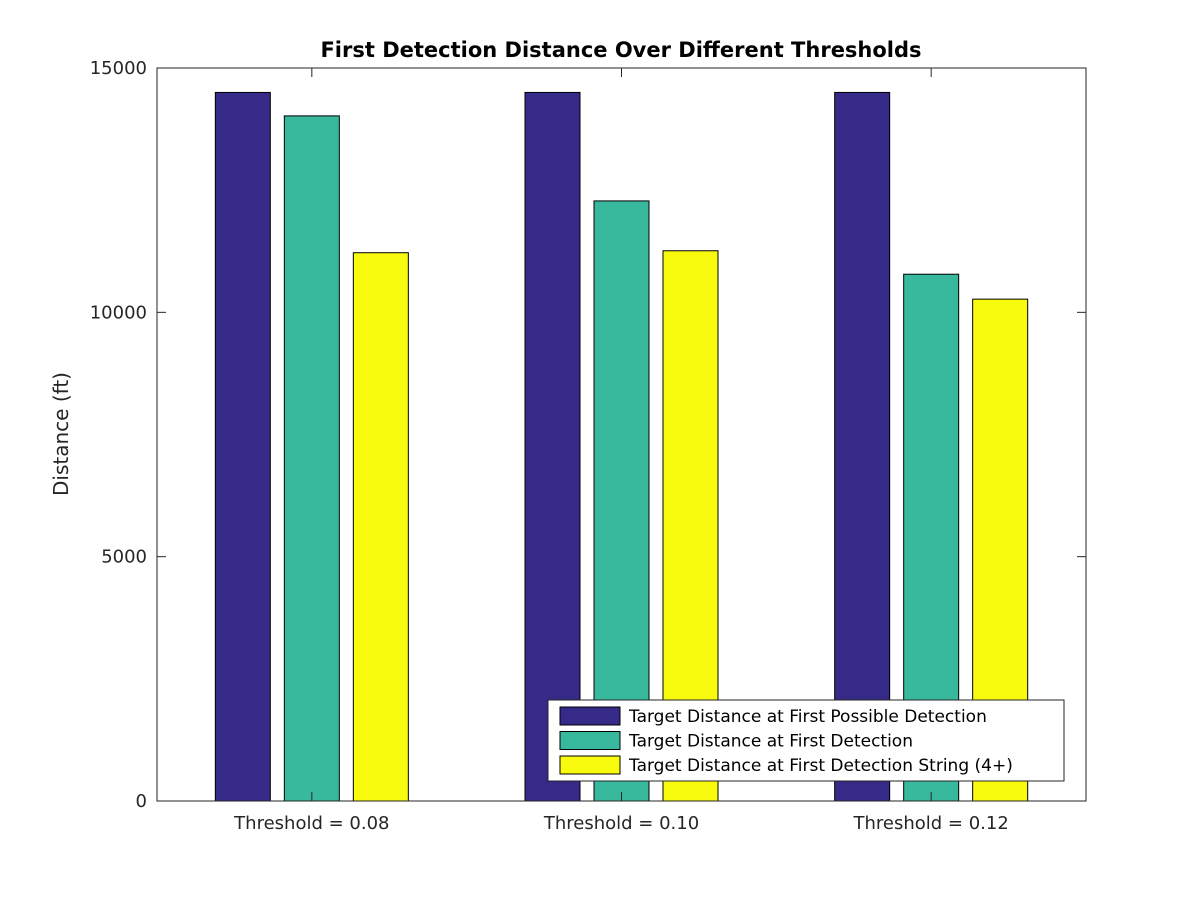 The height and width of the screenshot is (900, 1200). Describe the element at coordinates (118, 68) in the screenshot. I see `y-tick-label-3: 15000` at that location.